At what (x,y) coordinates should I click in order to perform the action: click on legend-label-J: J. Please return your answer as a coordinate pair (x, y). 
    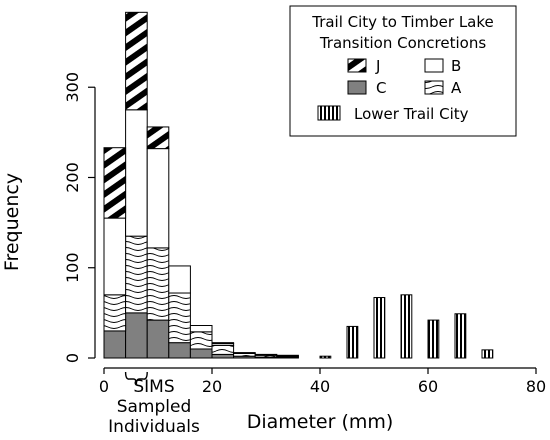
    Looking at the image, I should click on (377, 66).